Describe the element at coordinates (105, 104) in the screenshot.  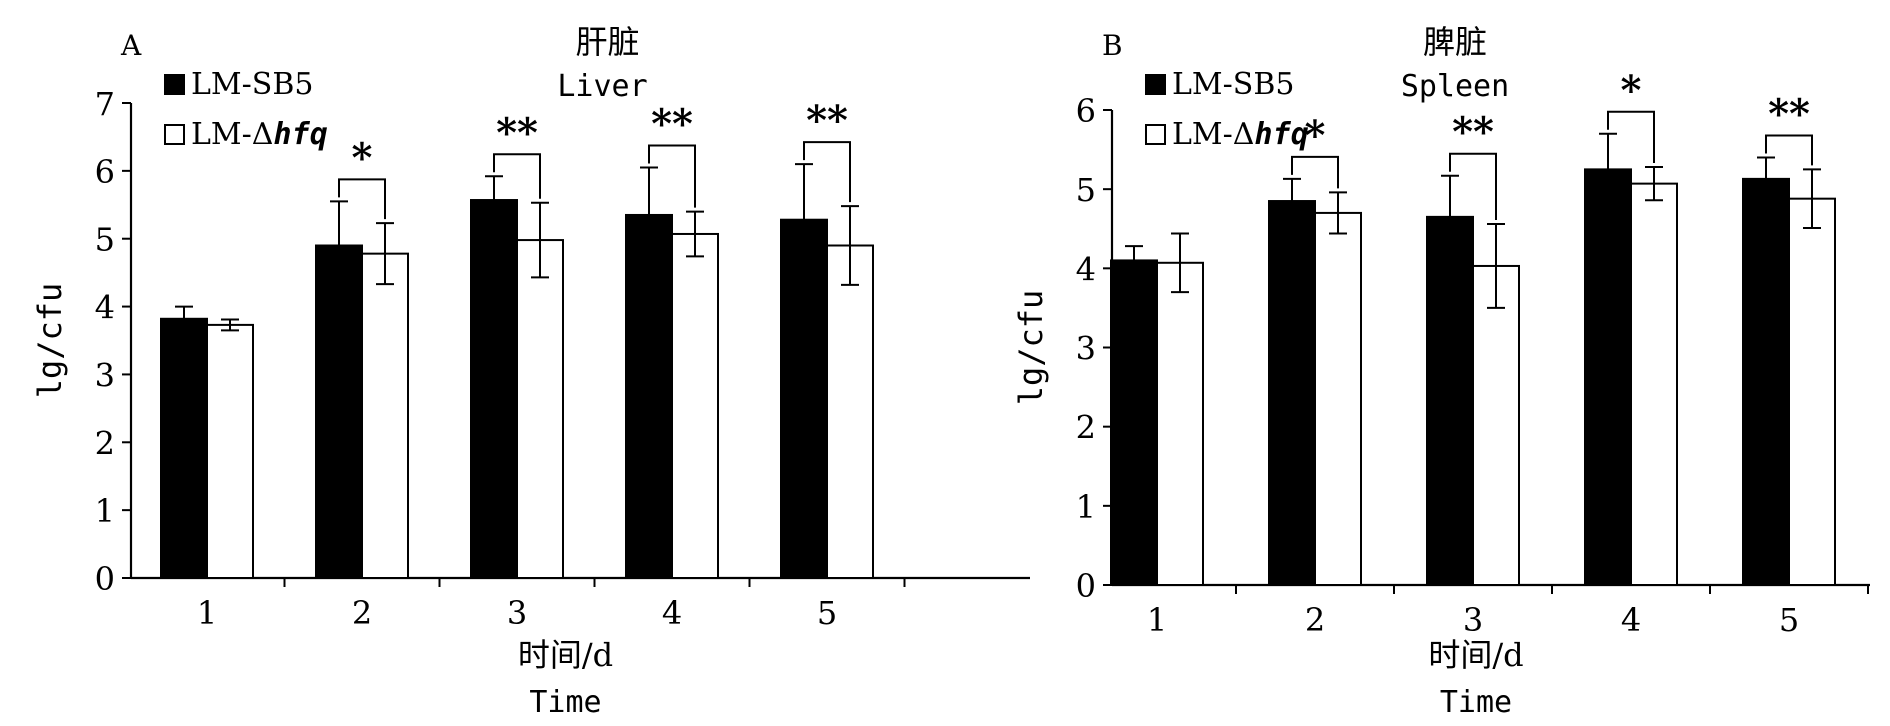
I see `y-tick-label: 7` at that location.